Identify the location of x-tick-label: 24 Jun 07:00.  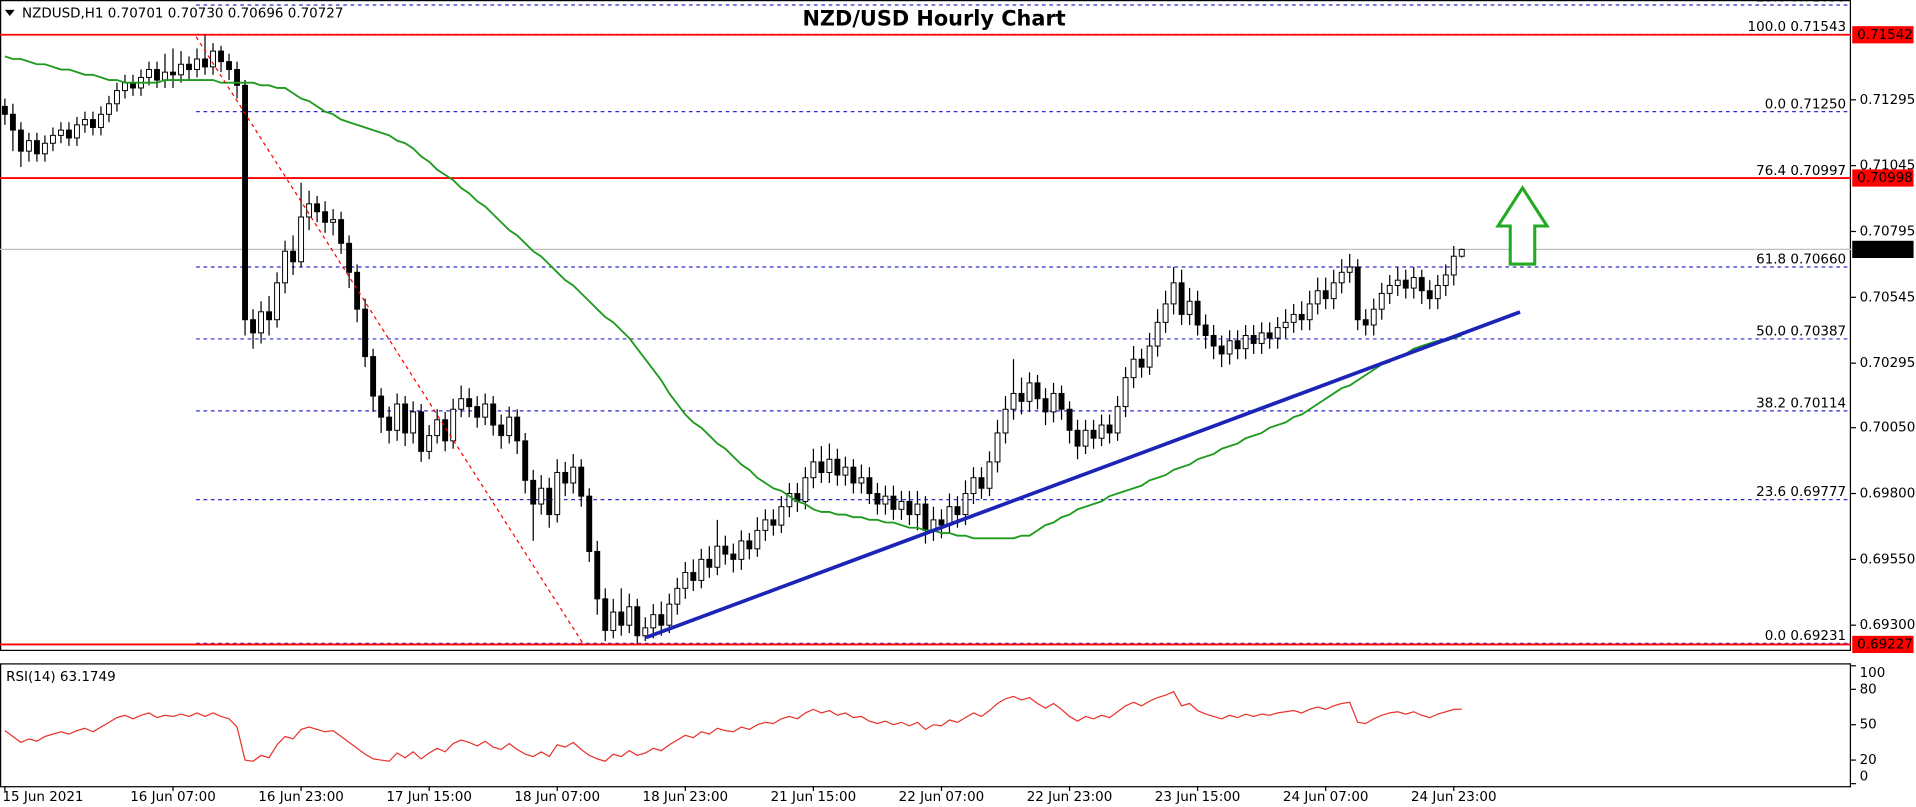
(1326, 797).